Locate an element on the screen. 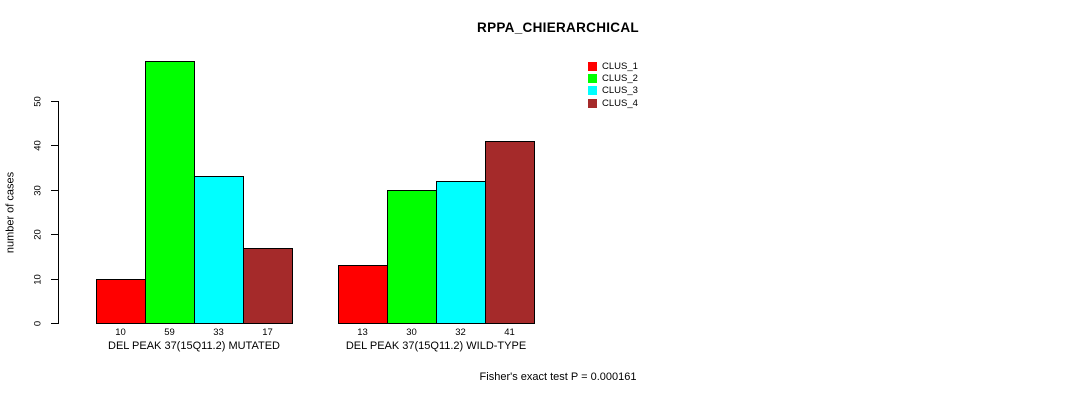 This screenshot has width=1090, height=400. legend-row: CLUS_4 is located at coordinates (613, 103).